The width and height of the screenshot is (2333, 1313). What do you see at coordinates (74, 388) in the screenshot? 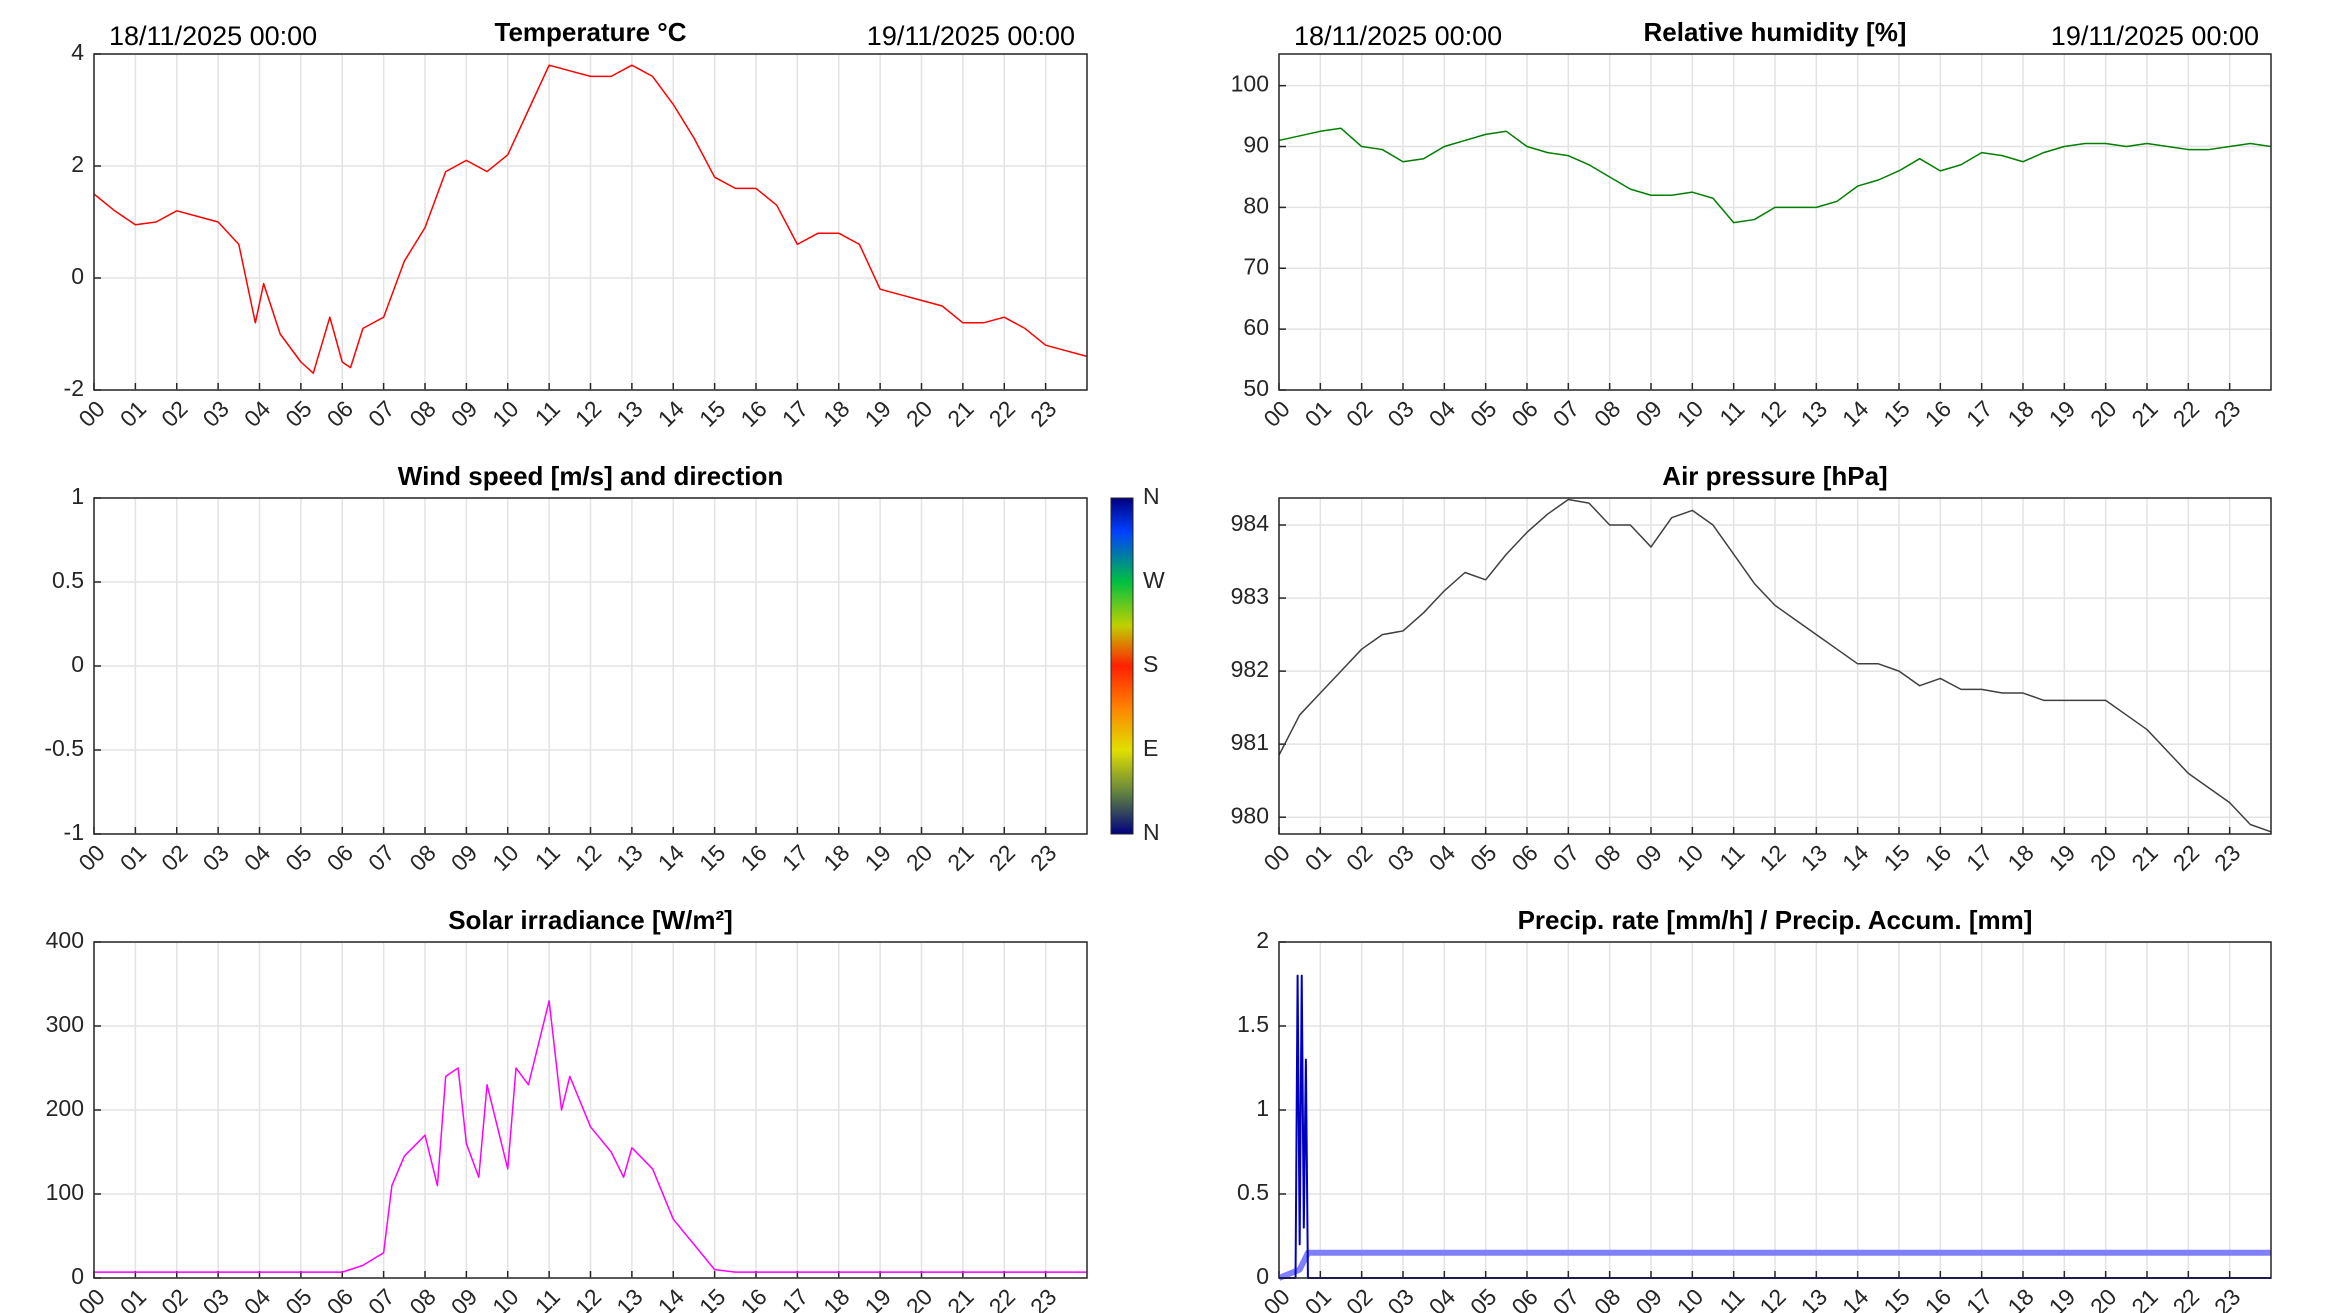
I see `y-tick-label: -2` at bounding box center [74, 388].